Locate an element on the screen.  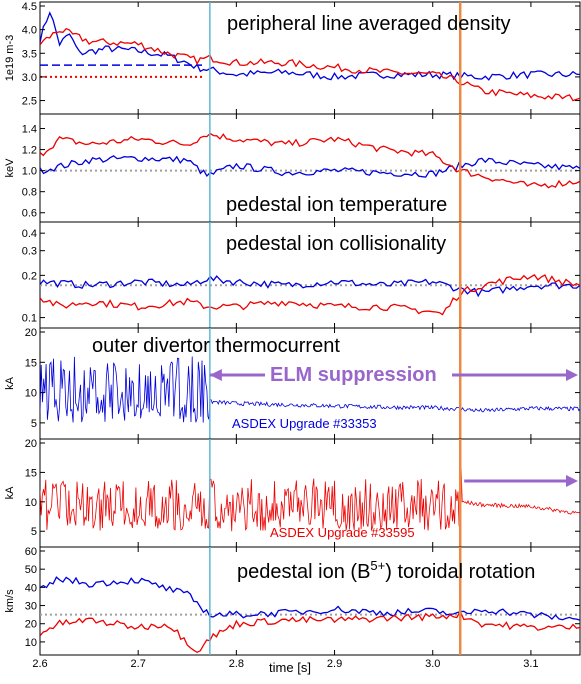
y-axis-label: keV is located at coordinates (10, 168).